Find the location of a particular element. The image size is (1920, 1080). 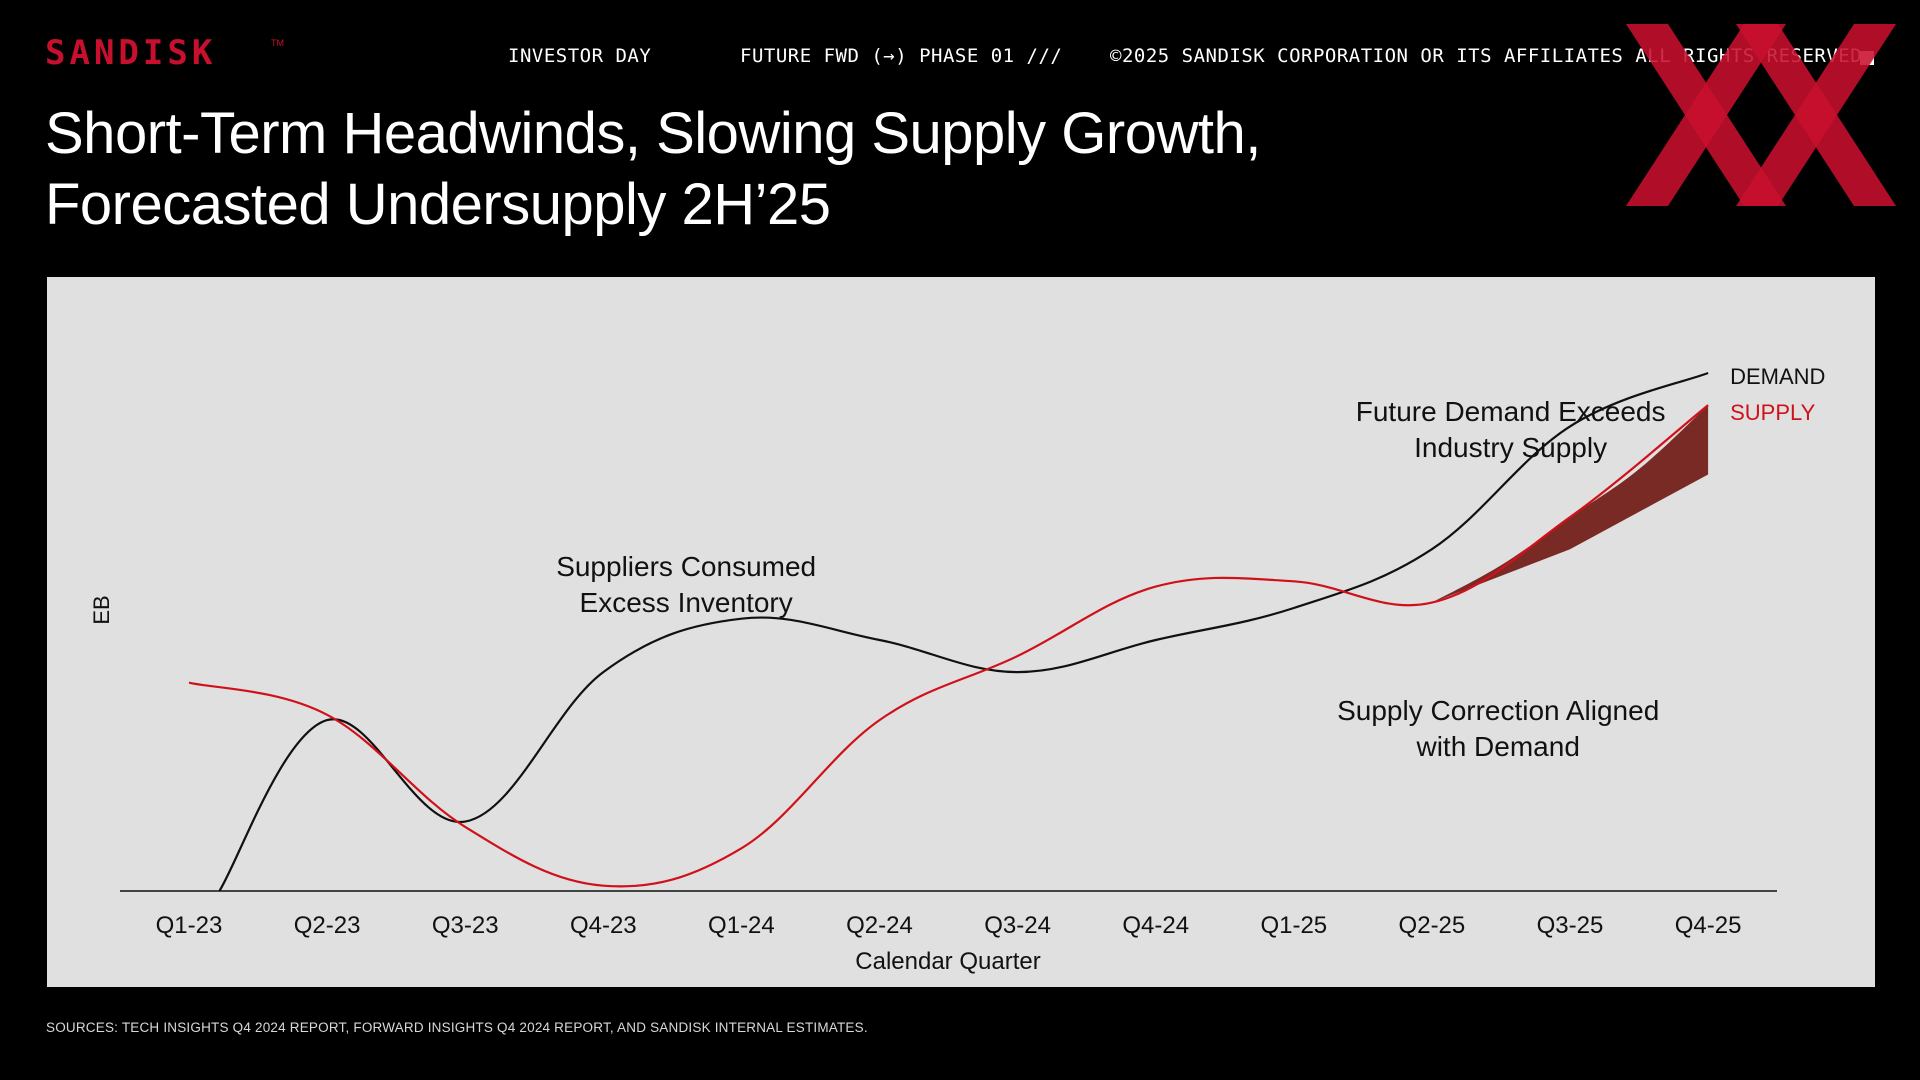

y-axis-title: EB is located at coordinates (101, 609).